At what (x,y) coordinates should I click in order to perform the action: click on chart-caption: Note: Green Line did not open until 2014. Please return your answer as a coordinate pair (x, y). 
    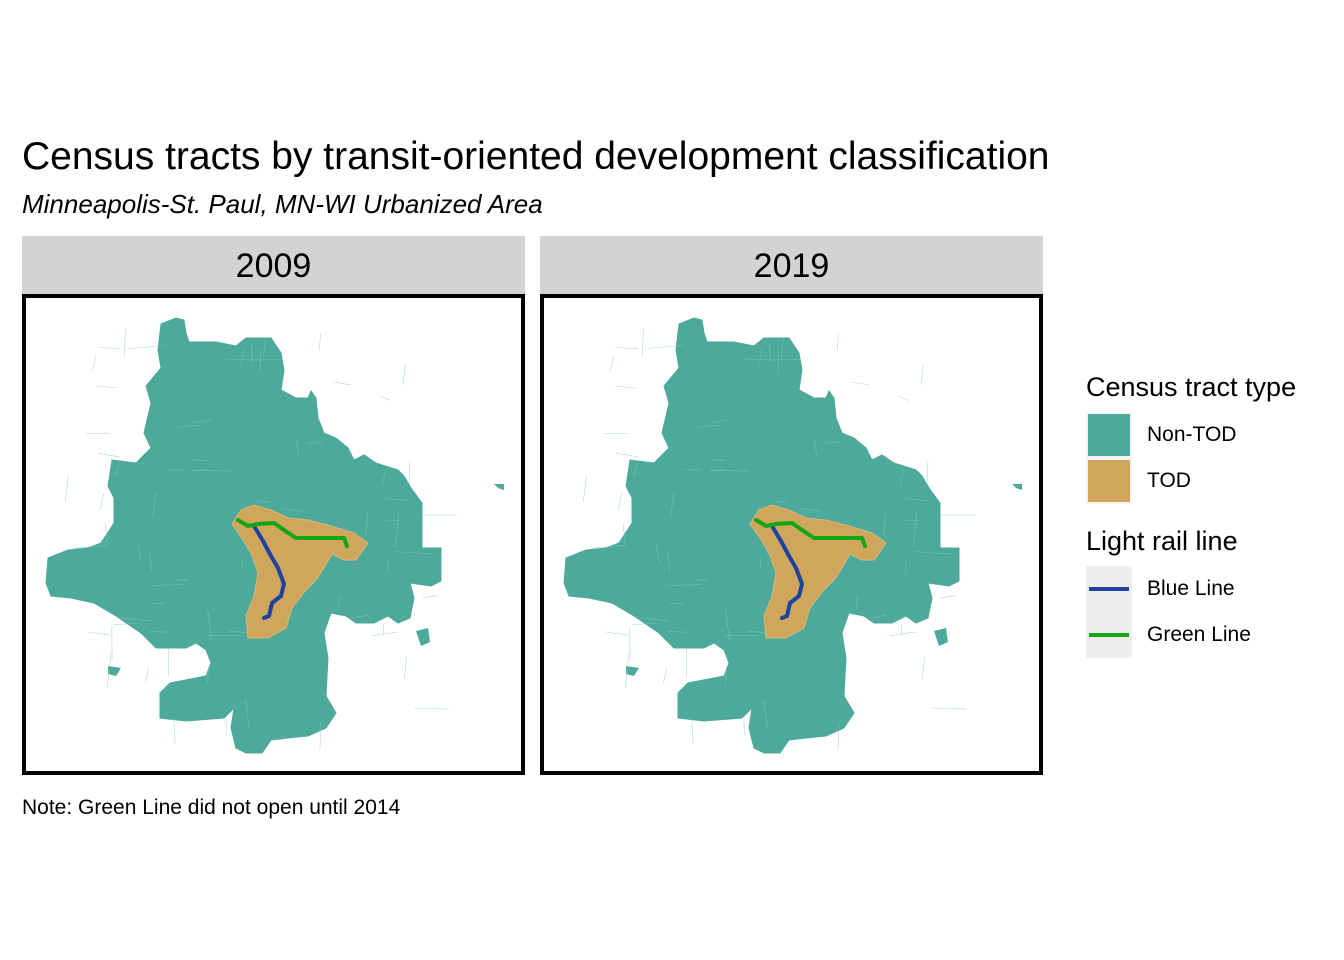
    Looking at the image, I should click on (211, 807).